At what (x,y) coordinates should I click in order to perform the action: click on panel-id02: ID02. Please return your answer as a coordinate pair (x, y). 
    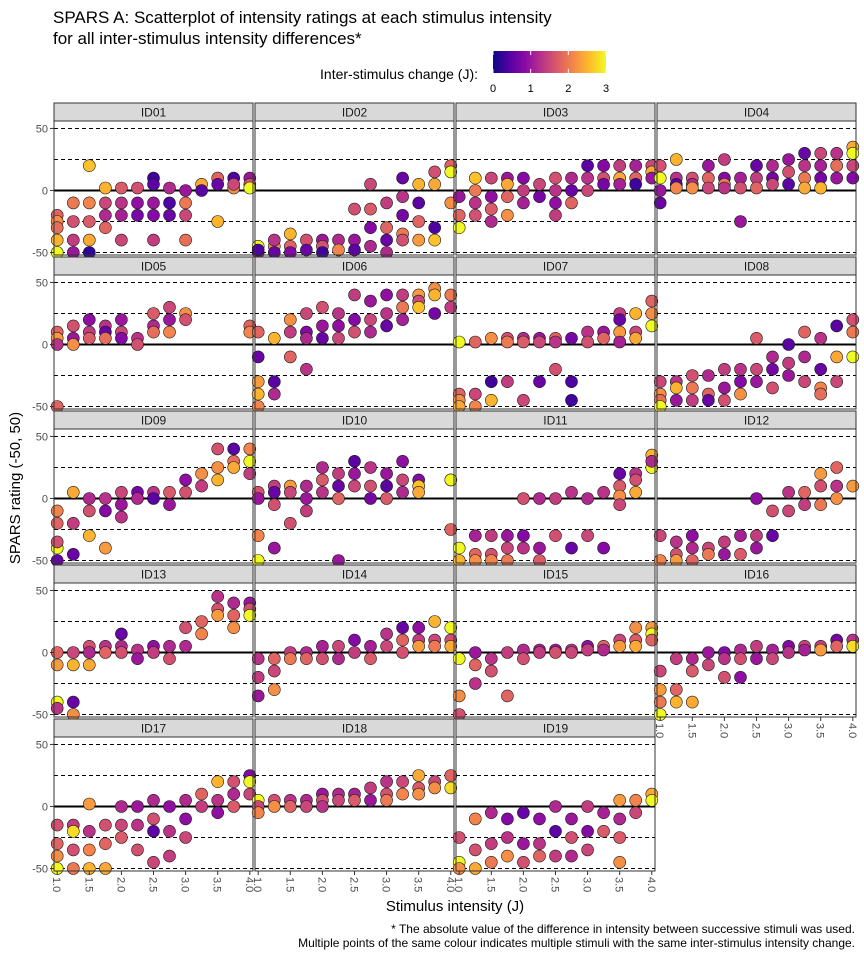
    Looking at the image, I should click on (354, 180).